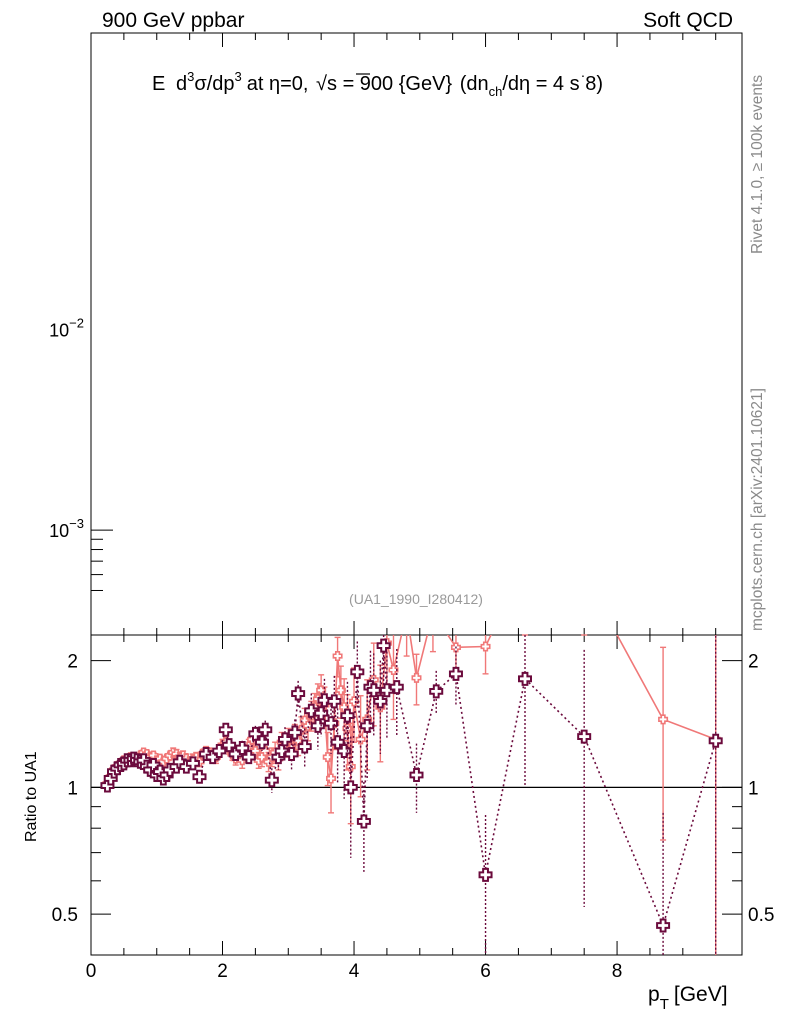 This screenshot has width=786, height=1029. What do you see at coordinates (66, 528) in the screenshot?
I see `main-y-tick-label: 10⁻³` at bounding box center [66, 528].